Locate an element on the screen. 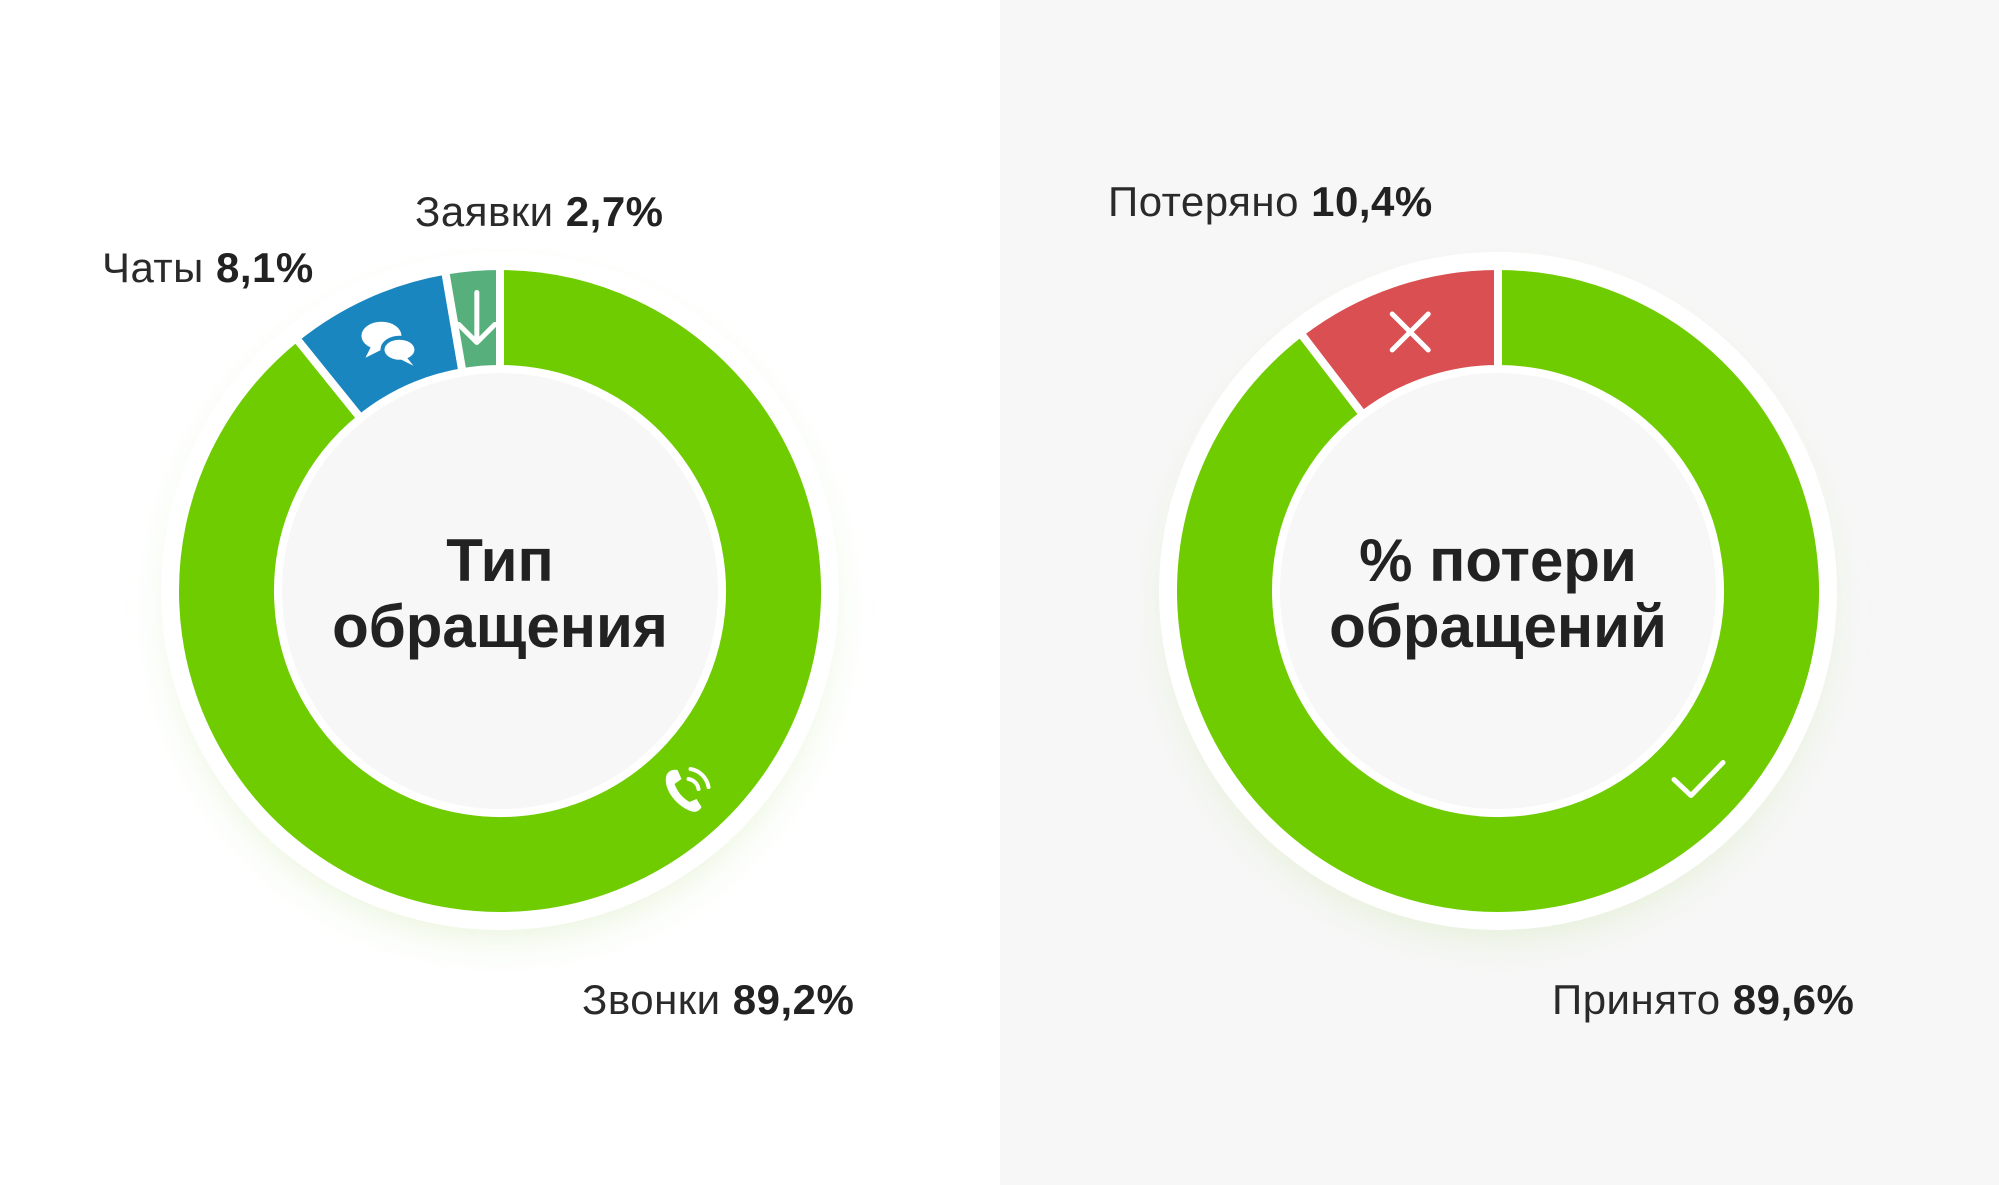 The height and width of the screenshot is (1185, 1999). slice-name: Звонки is located at coordinates (651, 999).